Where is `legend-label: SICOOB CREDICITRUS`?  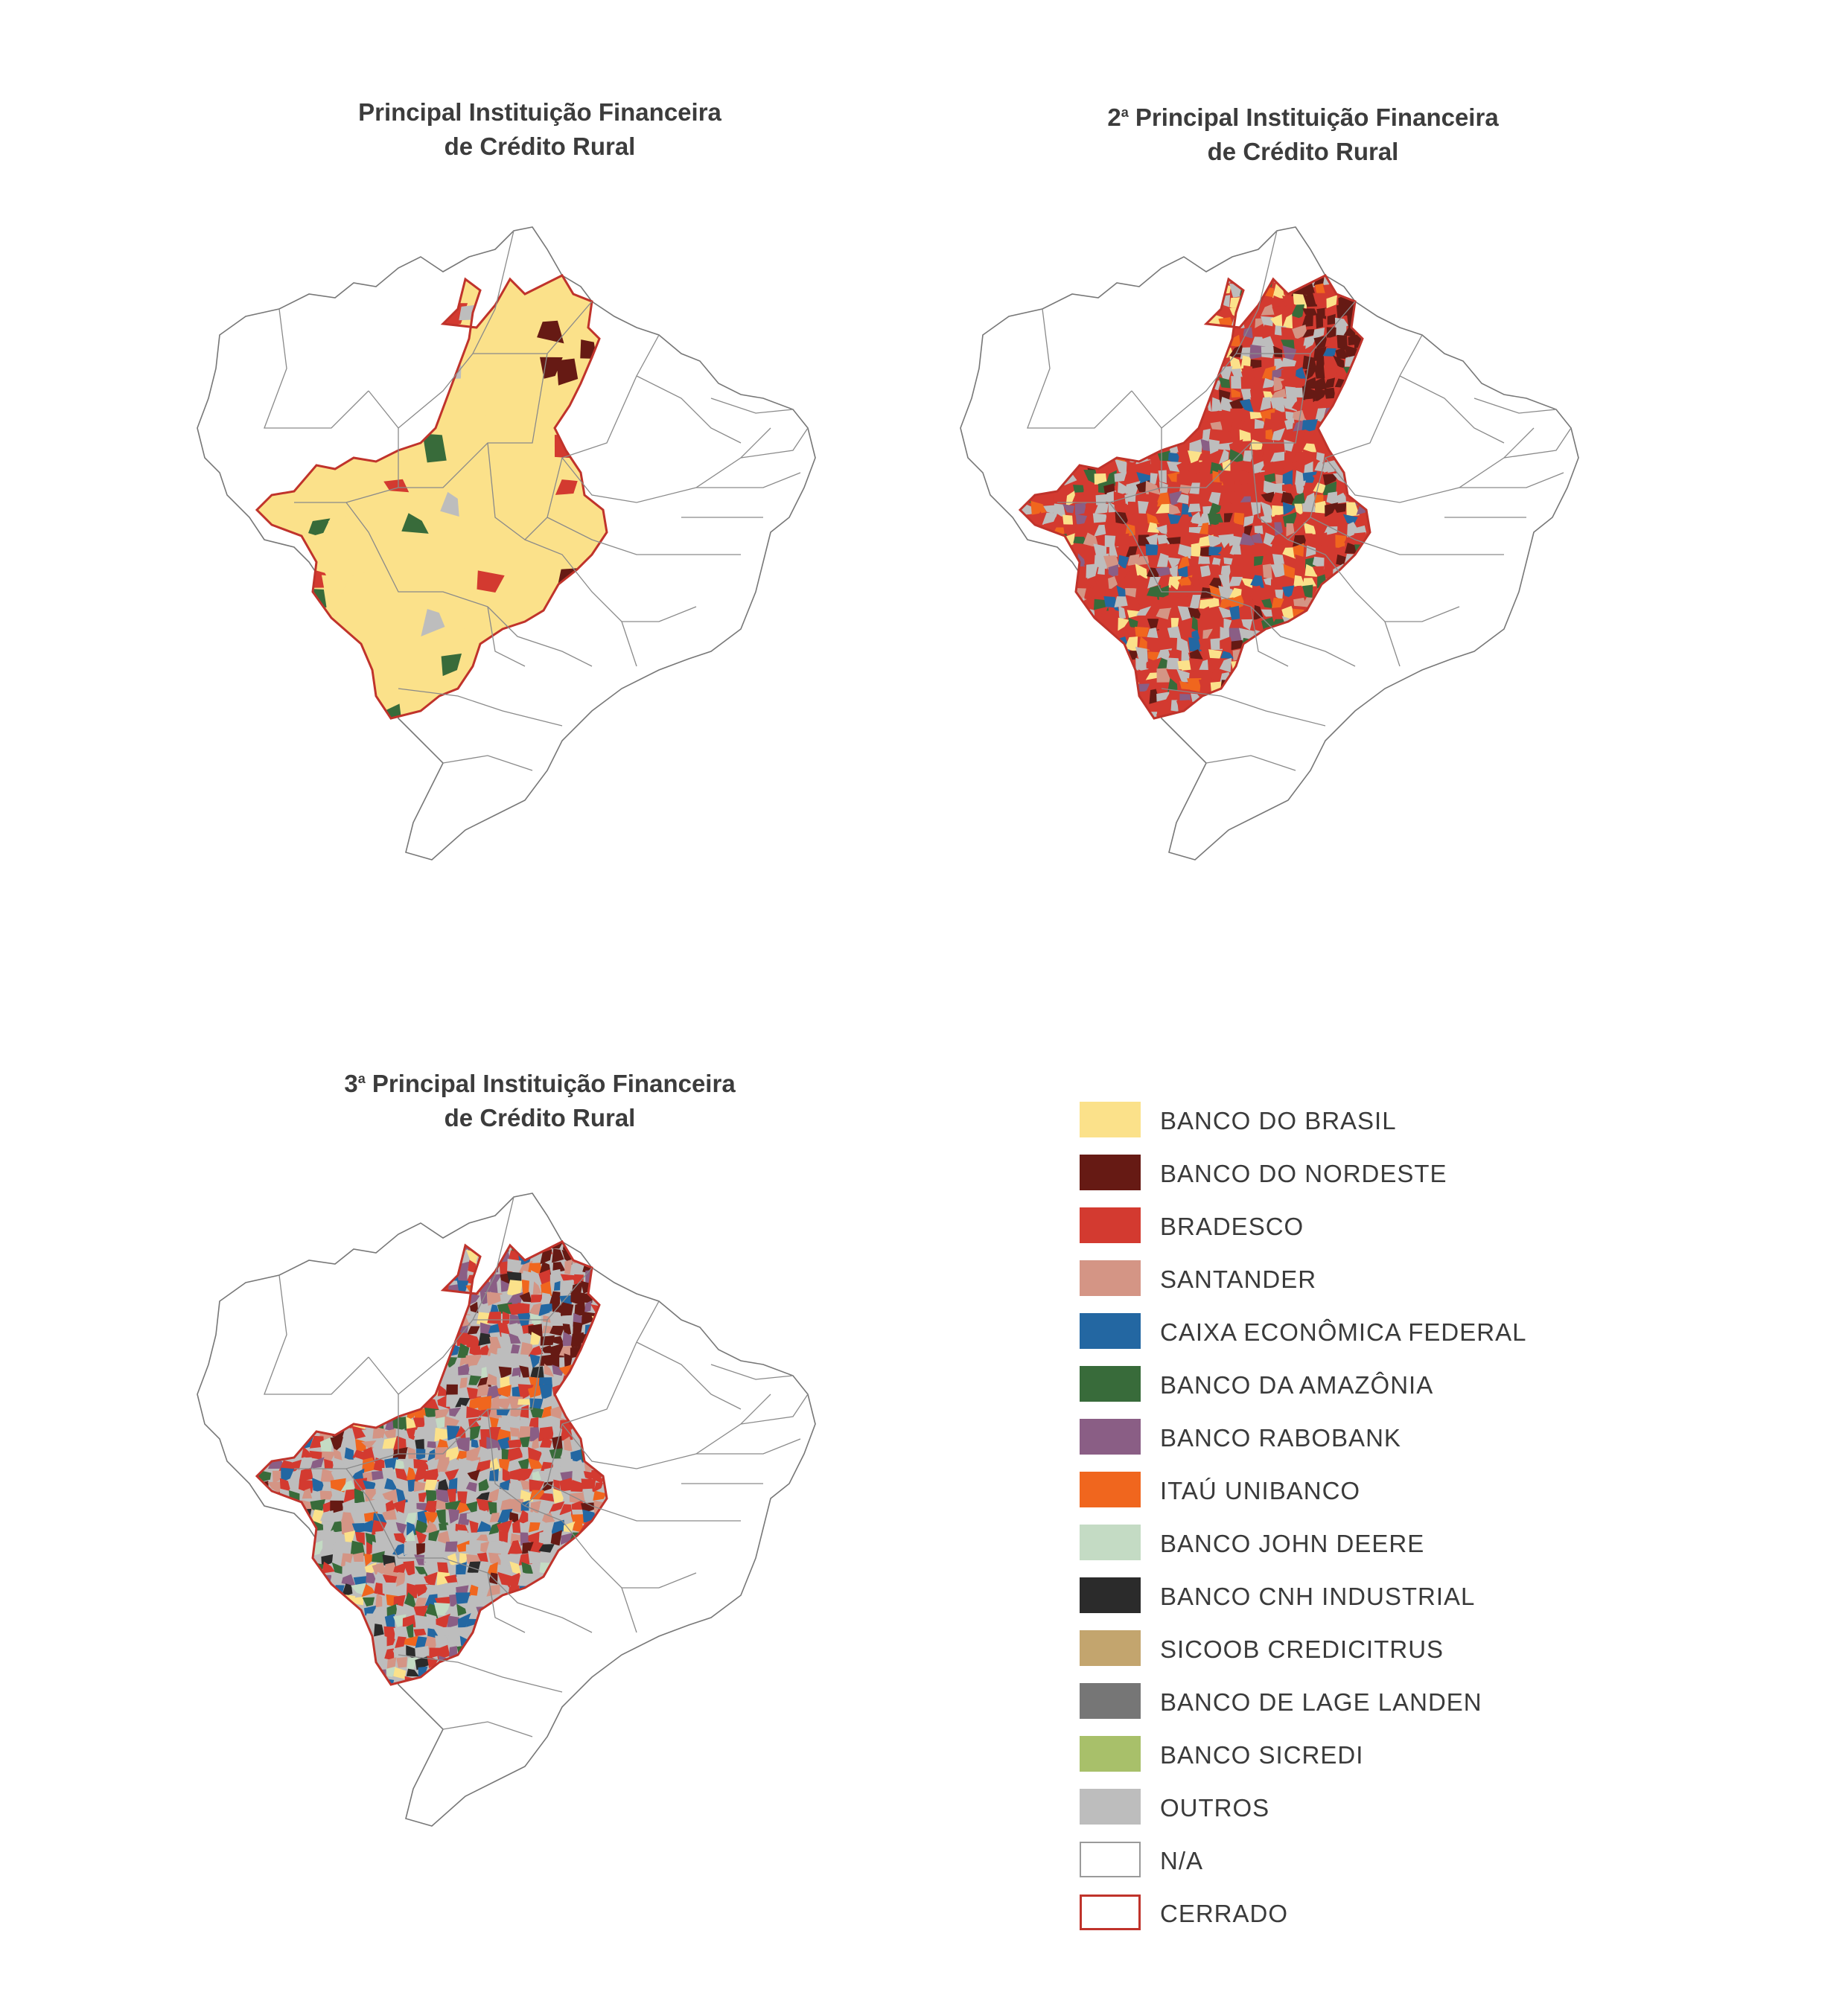
legend-label: SICOOB CREDICITRUS is located at coordinates (1302, 1649).